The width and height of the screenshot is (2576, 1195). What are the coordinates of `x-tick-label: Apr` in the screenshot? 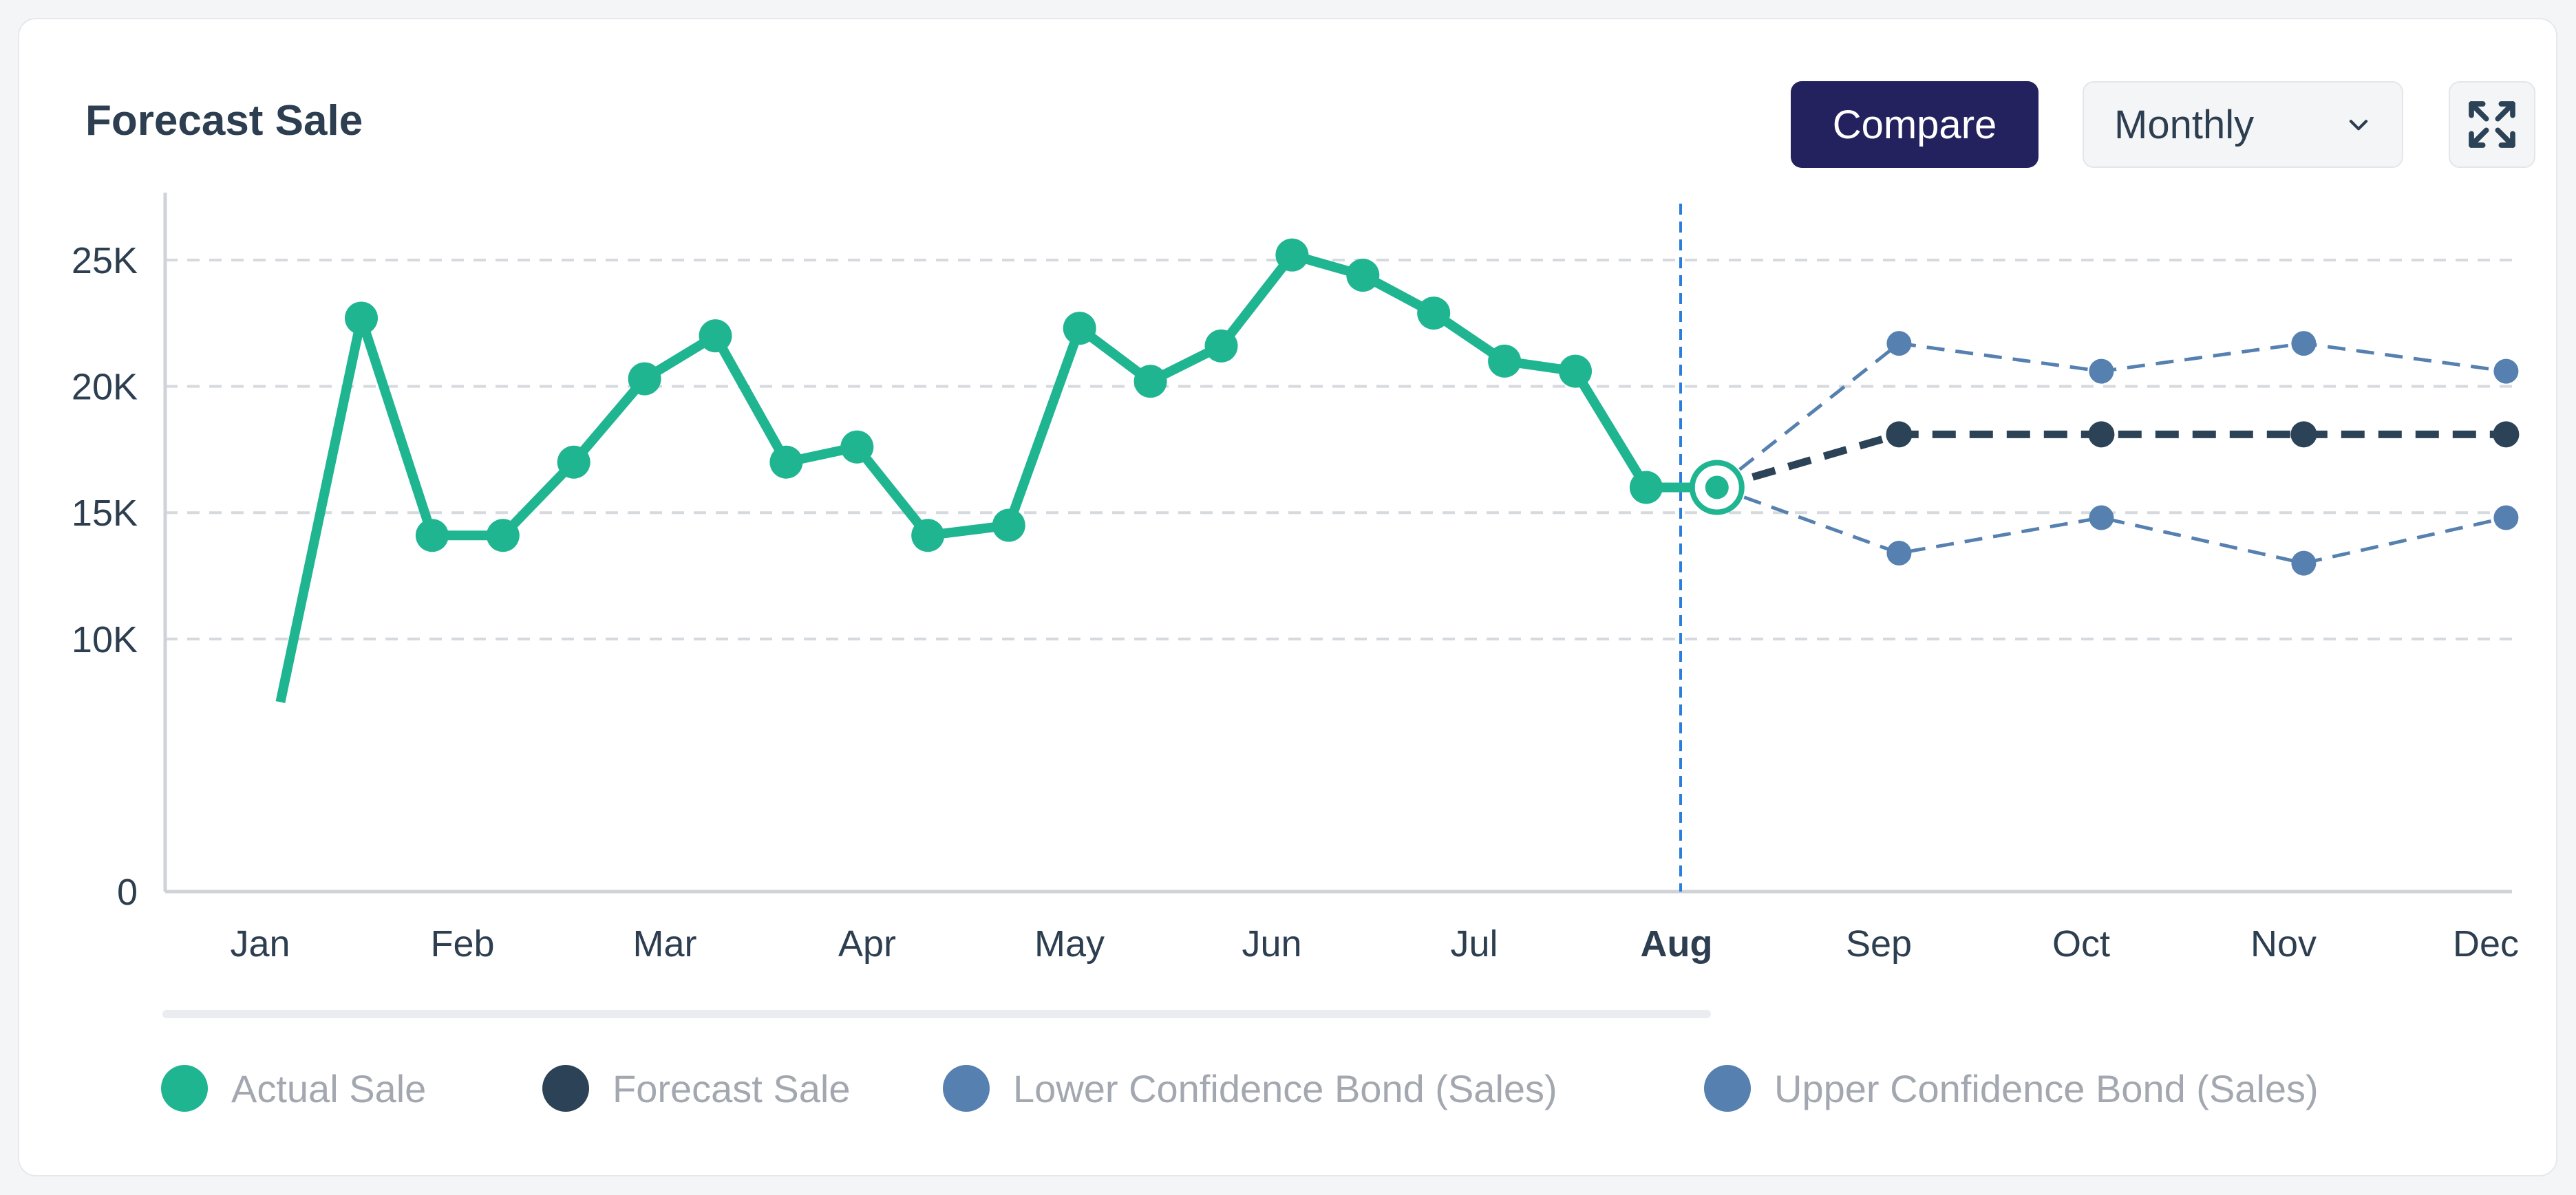 It's located at (867, 944).